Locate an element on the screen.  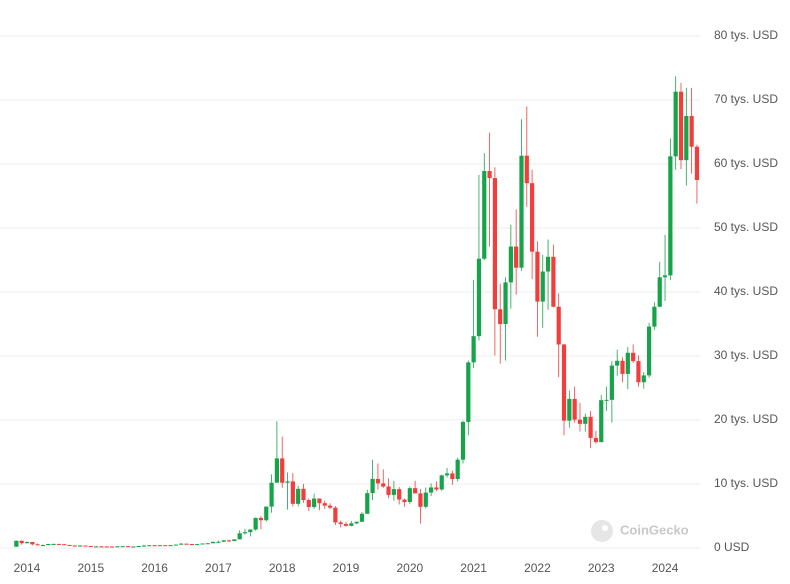
y-tick-label: 60 tys. USD is located at coordinates (746, 163).